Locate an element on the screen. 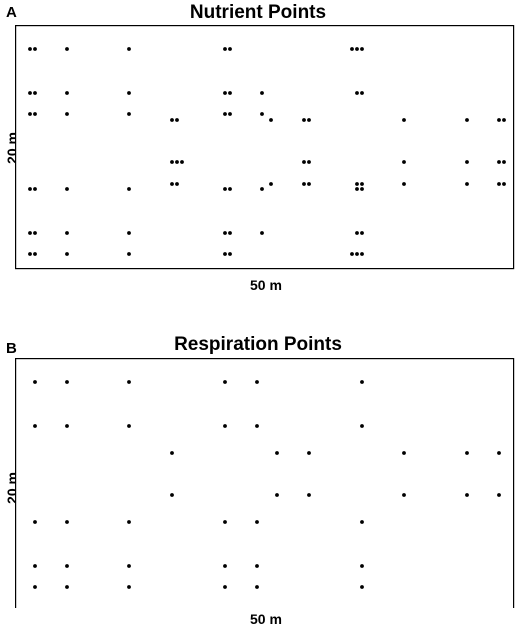 The height and width of the screenshot is (629, 517). panel-b-title: Respiration Points is located at coordinates (258, 344).